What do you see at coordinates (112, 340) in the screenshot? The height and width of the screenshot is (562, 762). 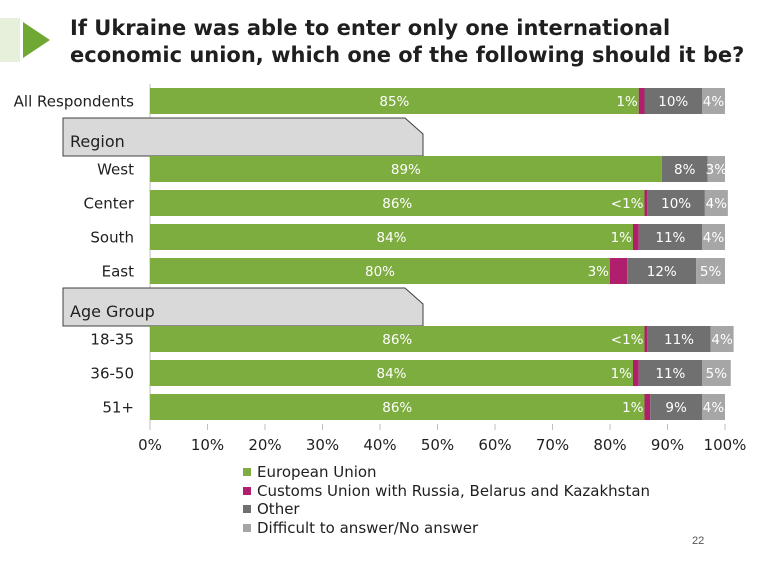 I see `category-label: 18-35` at bounding box center [112, 340].